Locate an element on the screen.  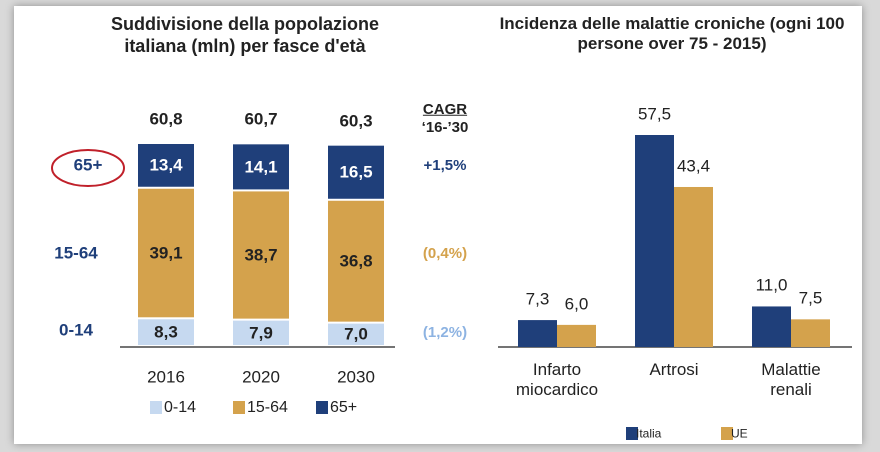
value-label: 16,5 is located at coordinates (356, 172).